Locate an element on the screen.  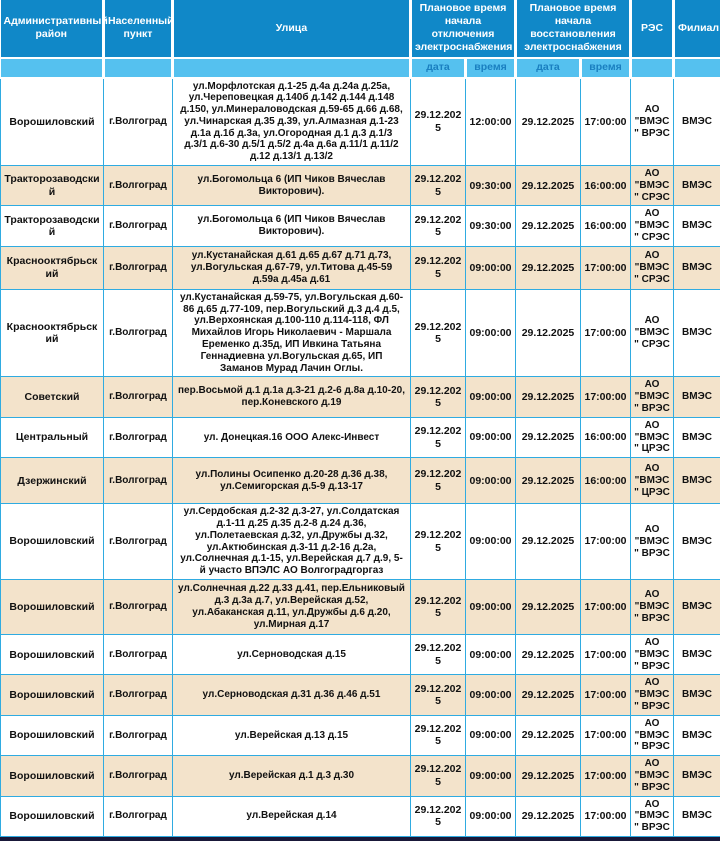
district-cell: Дзержинский is located at coordinates (52, 481).